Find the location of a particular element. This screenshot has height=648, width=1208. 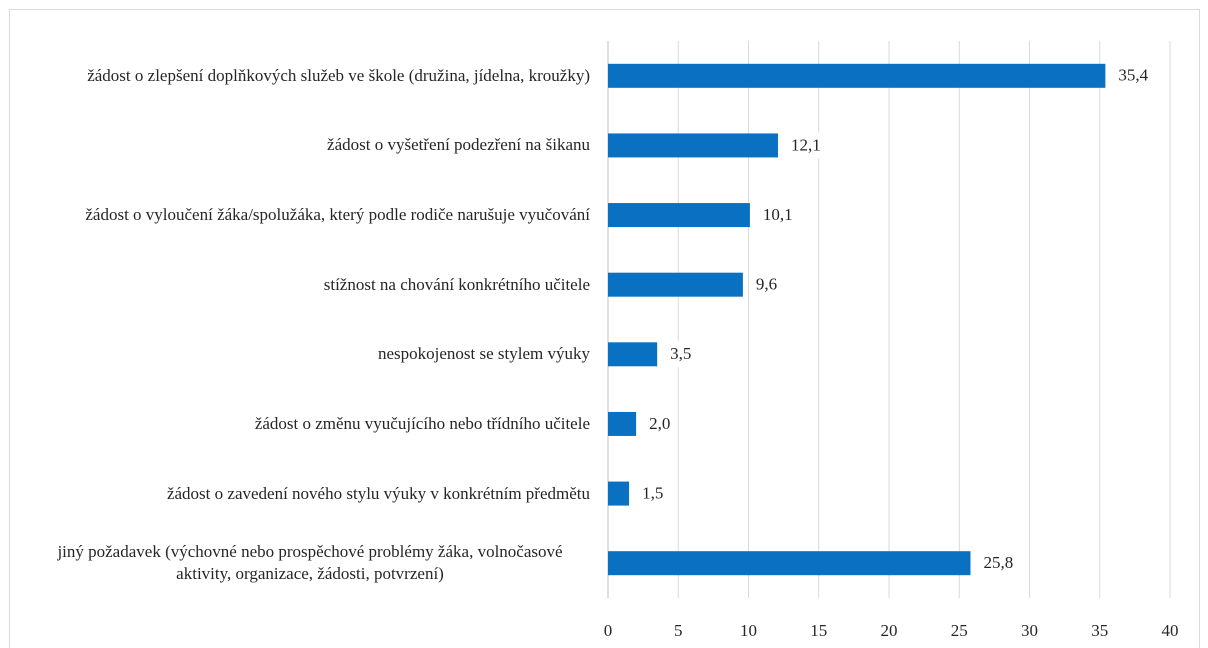

value-label: 1,5 is located at coordinates (652, 492).